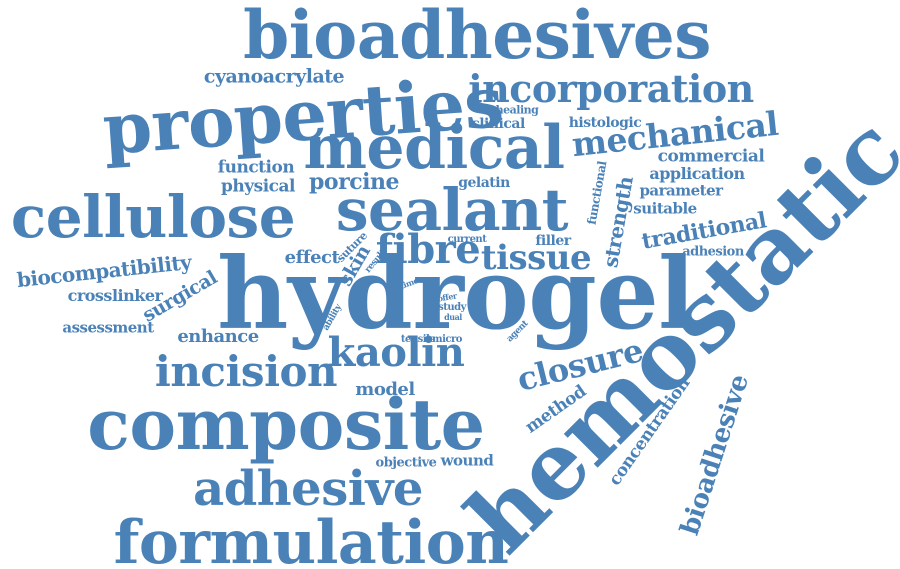 This screenshot has width=900, height=569. What do you see at coordinates (452, 307) in the screenshot?
I see `word-study: study` at bounding box center [452, 307].